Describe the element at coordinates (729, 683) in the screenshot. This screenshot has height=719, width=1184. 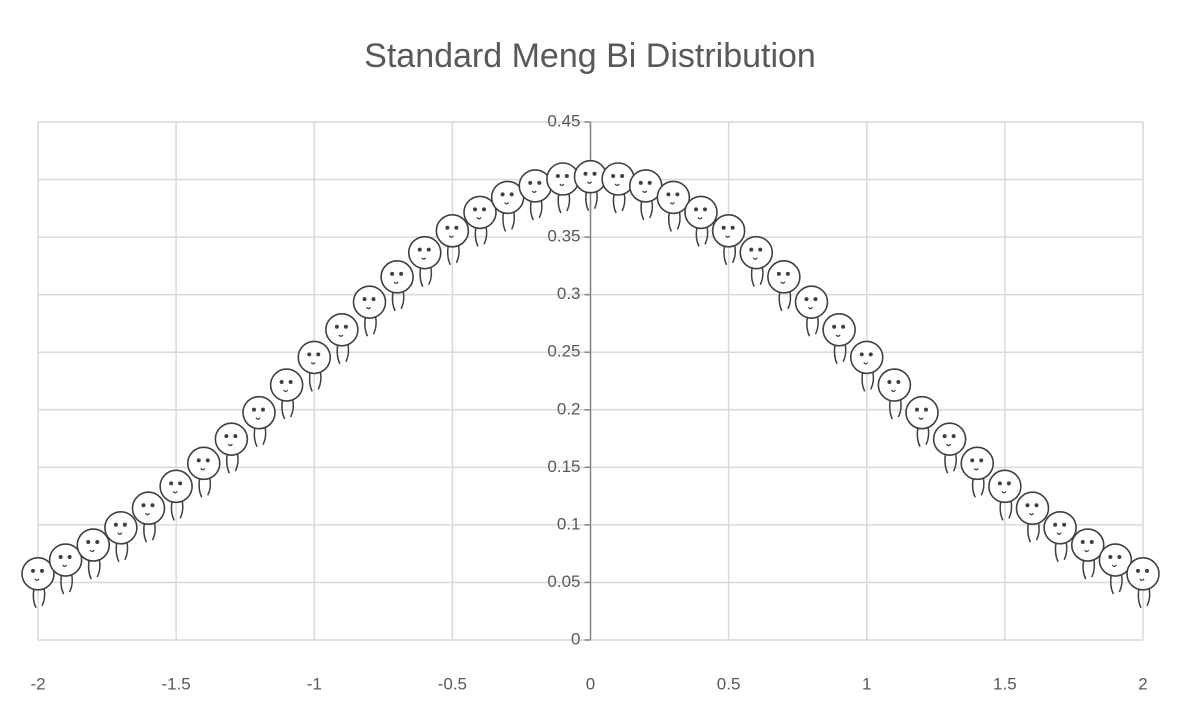
I see `x-tick-label: 0.5` at that location.